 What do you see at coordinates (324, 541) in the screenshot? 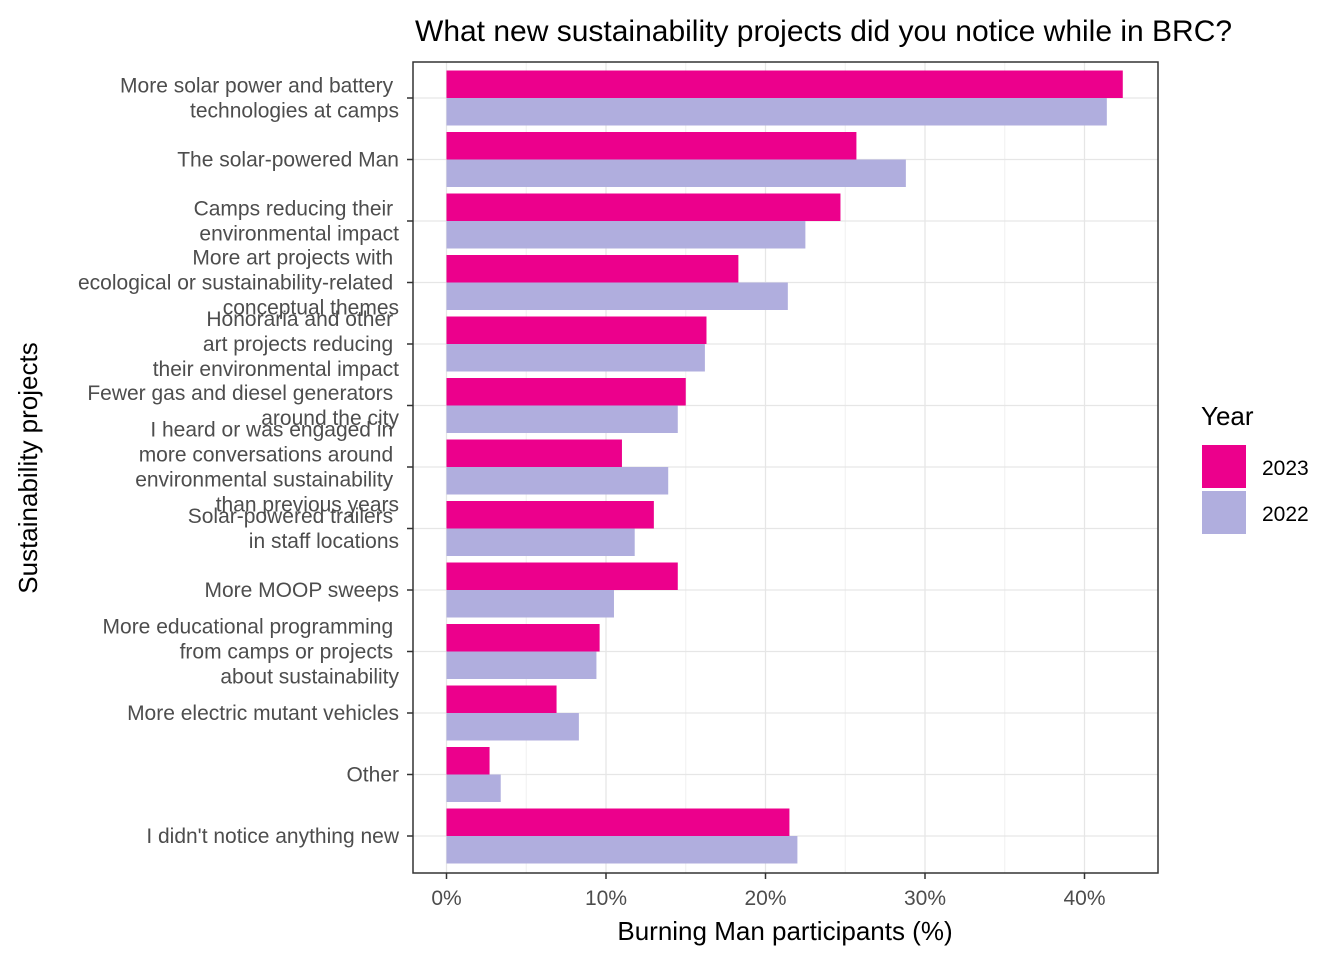
I see `category-label-line: in staff locations` at bounding box center [324, 541].